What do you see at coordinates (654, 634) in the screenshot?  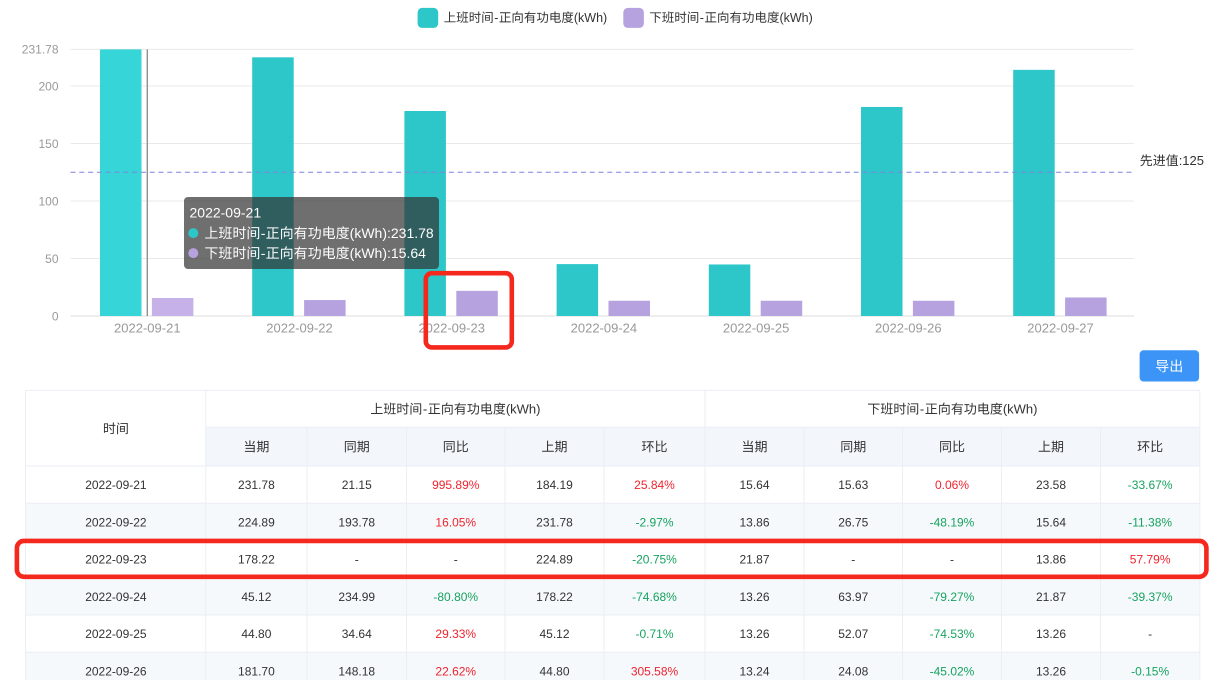 I see `svg-text: -0.71%` at bounding box center [654, 634].